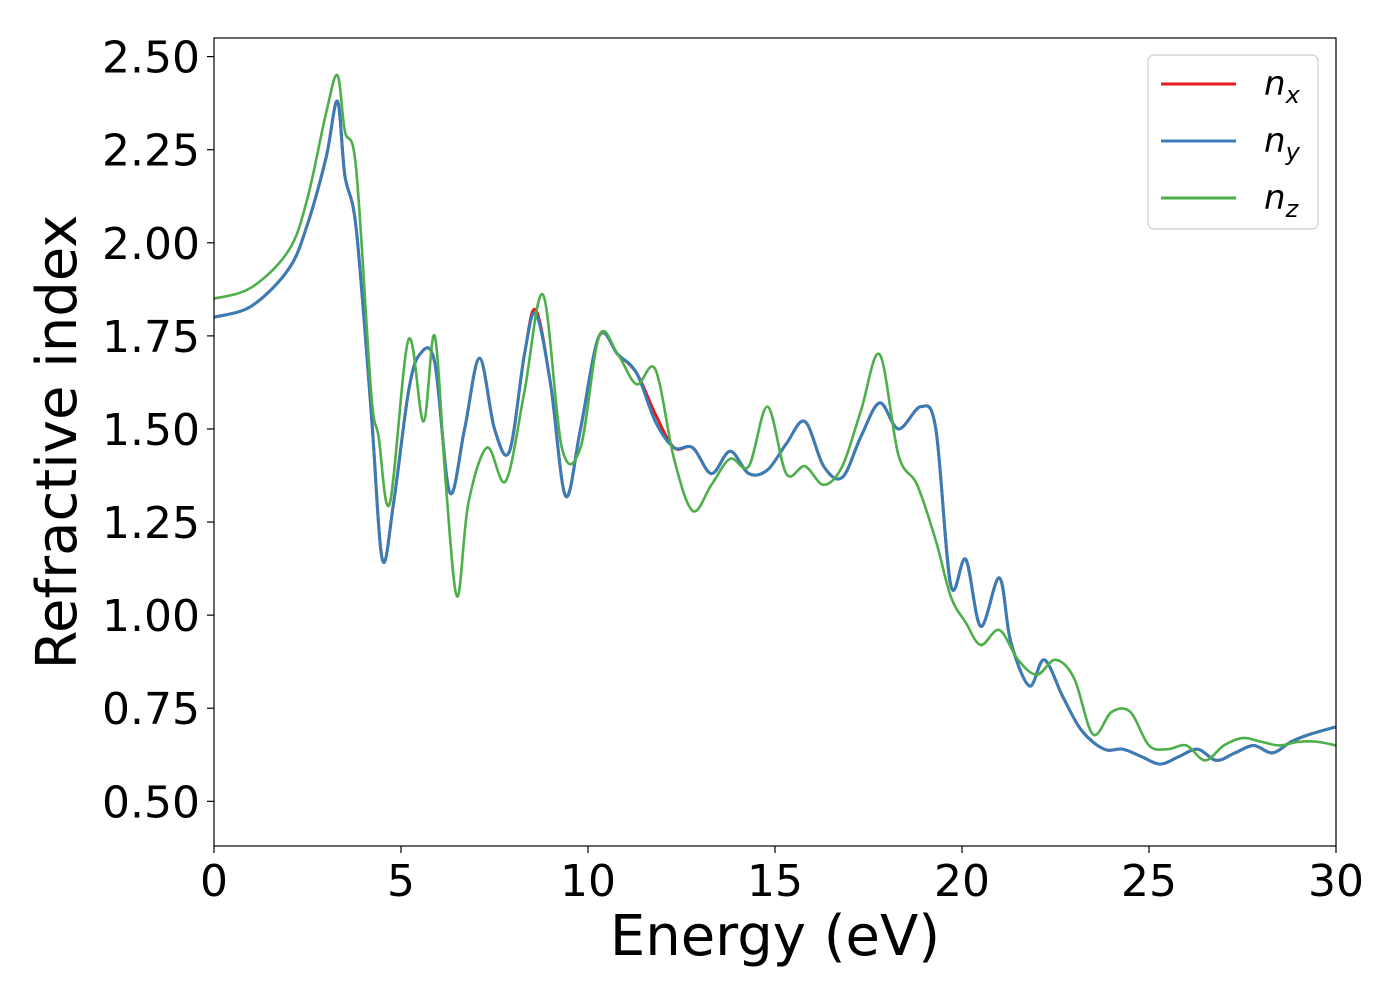  I want to click on y-tick-label: 1.00, so click(151, 616).